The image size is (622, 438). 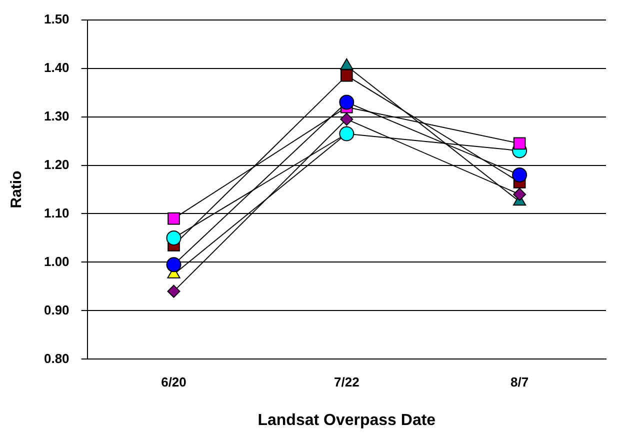 I want to click on y-tick-label: 0.90, so click(x=57, y=310).